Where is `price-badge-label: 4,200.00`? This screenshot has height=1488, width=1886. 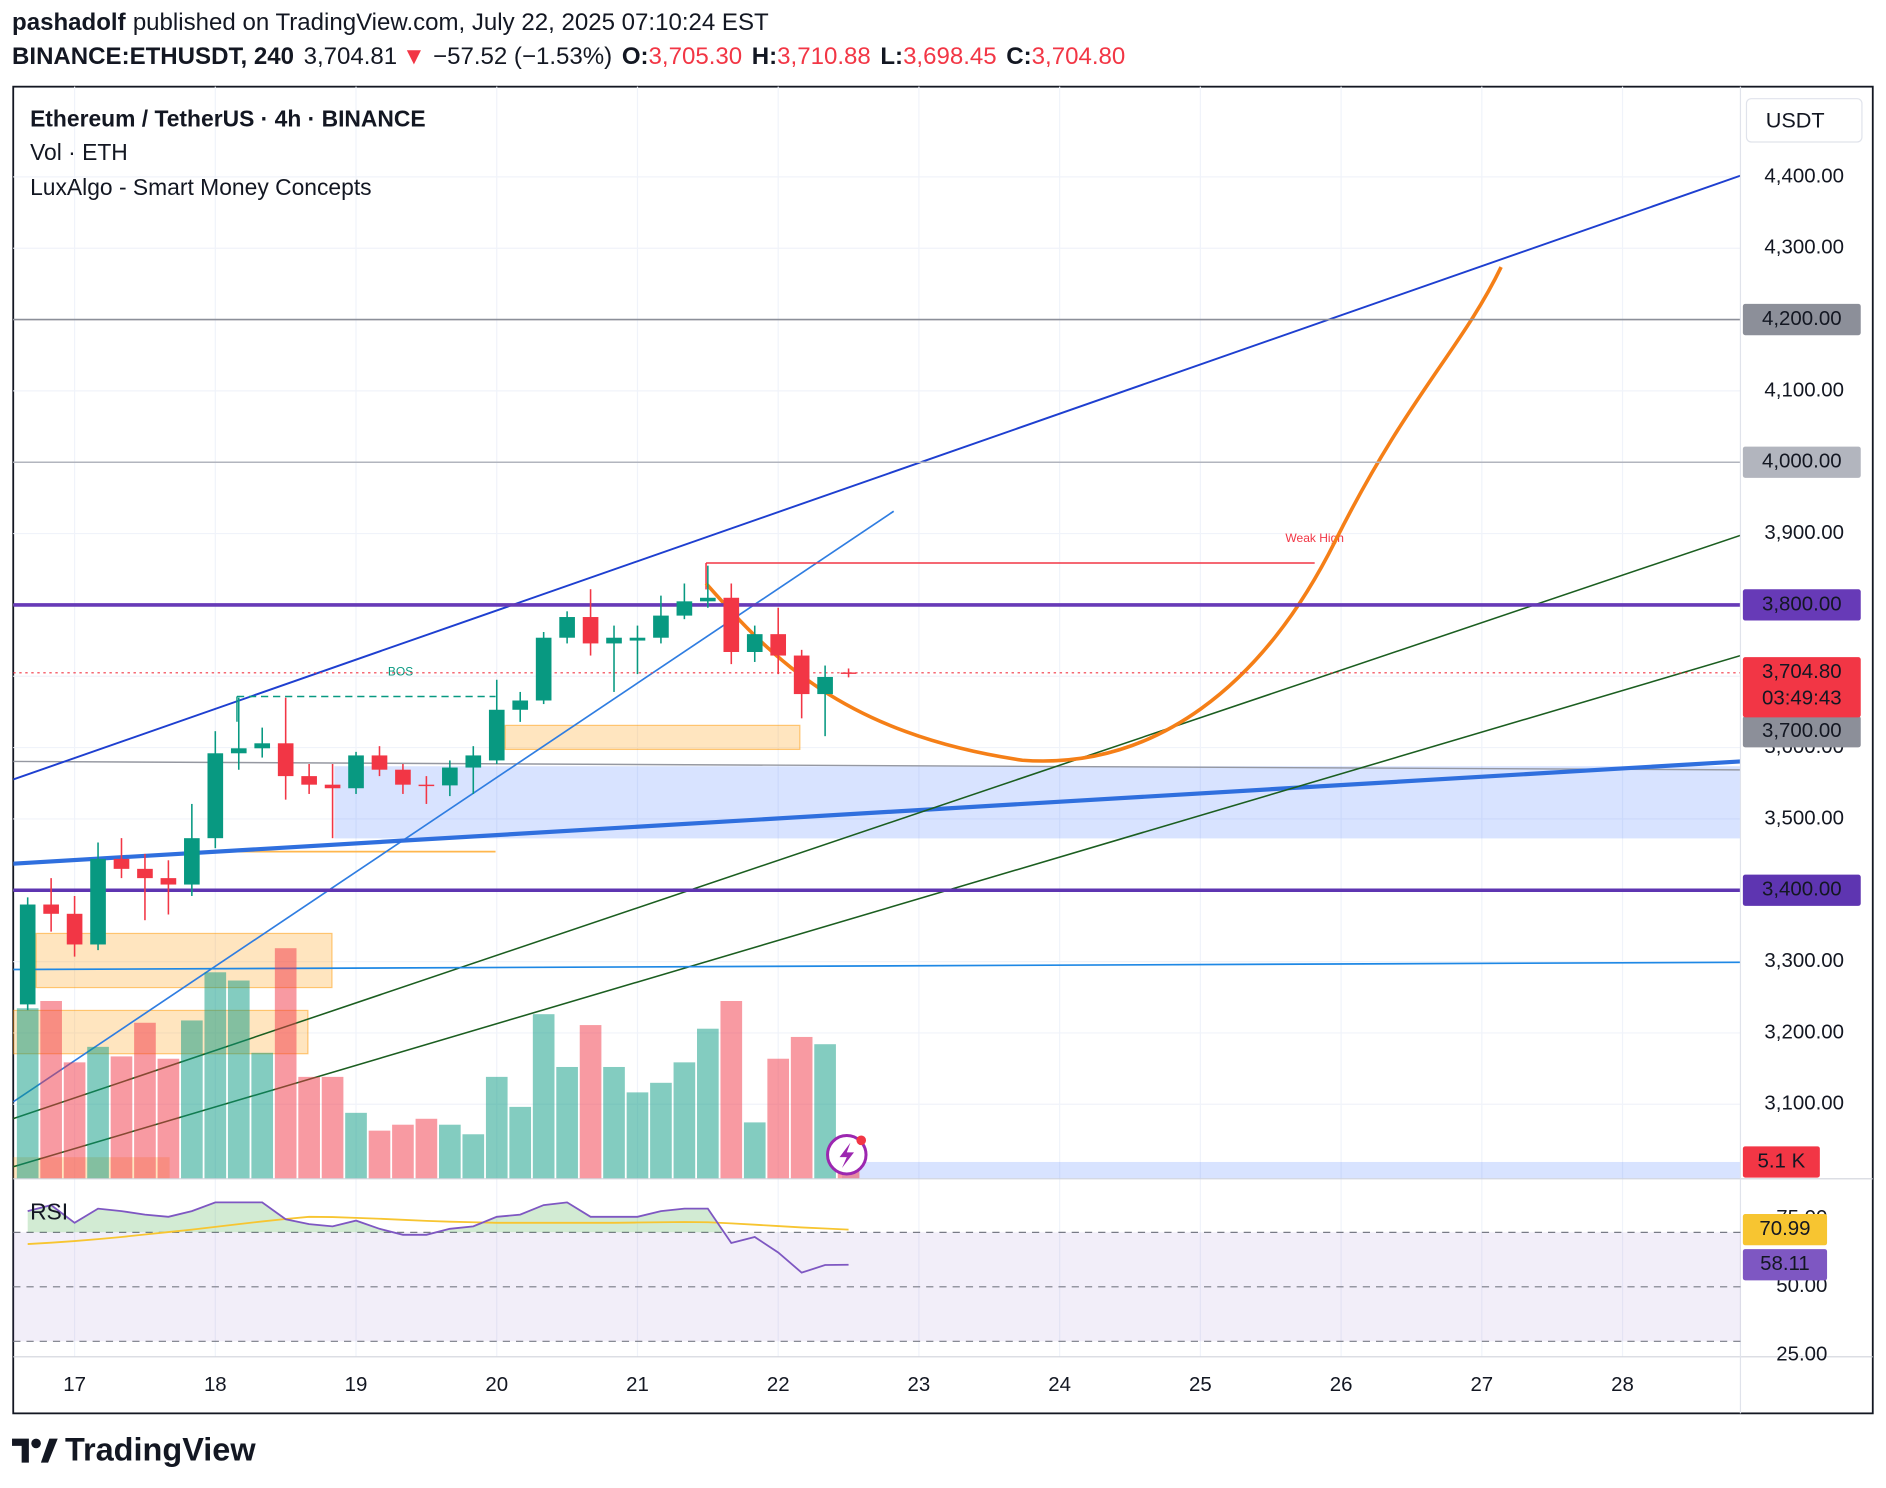 price-badge-label: 4,200.00 is located at coordinates (1802, 318).